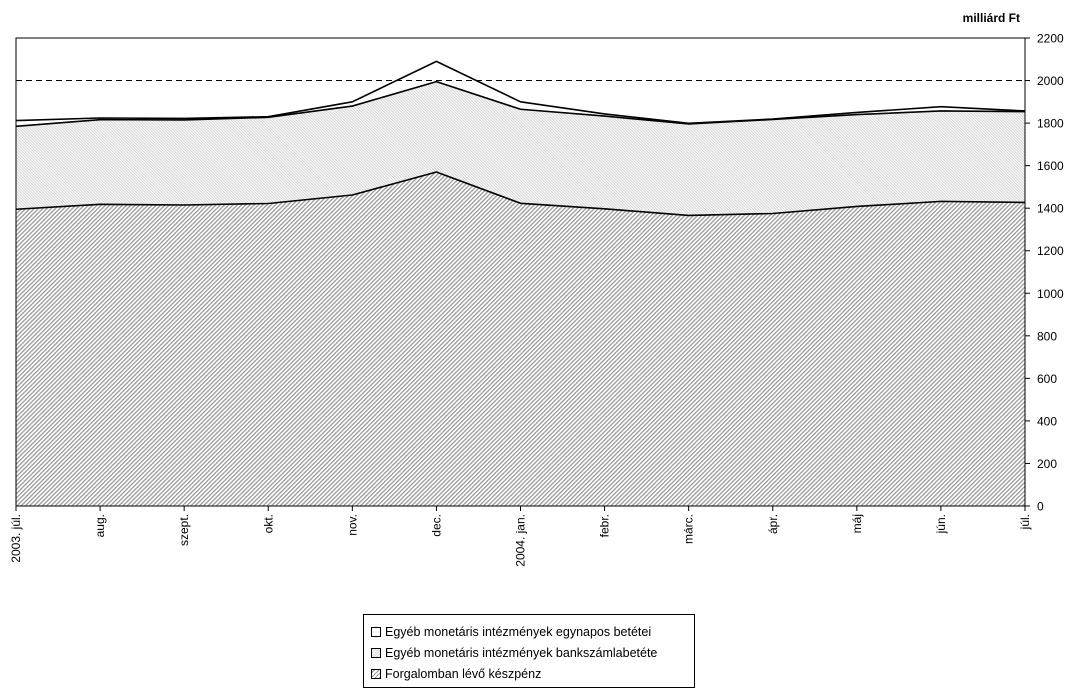  Describe the element at coordinates (941, 524) in the screenshot. I see `x-tick-label: jún.` at that location.